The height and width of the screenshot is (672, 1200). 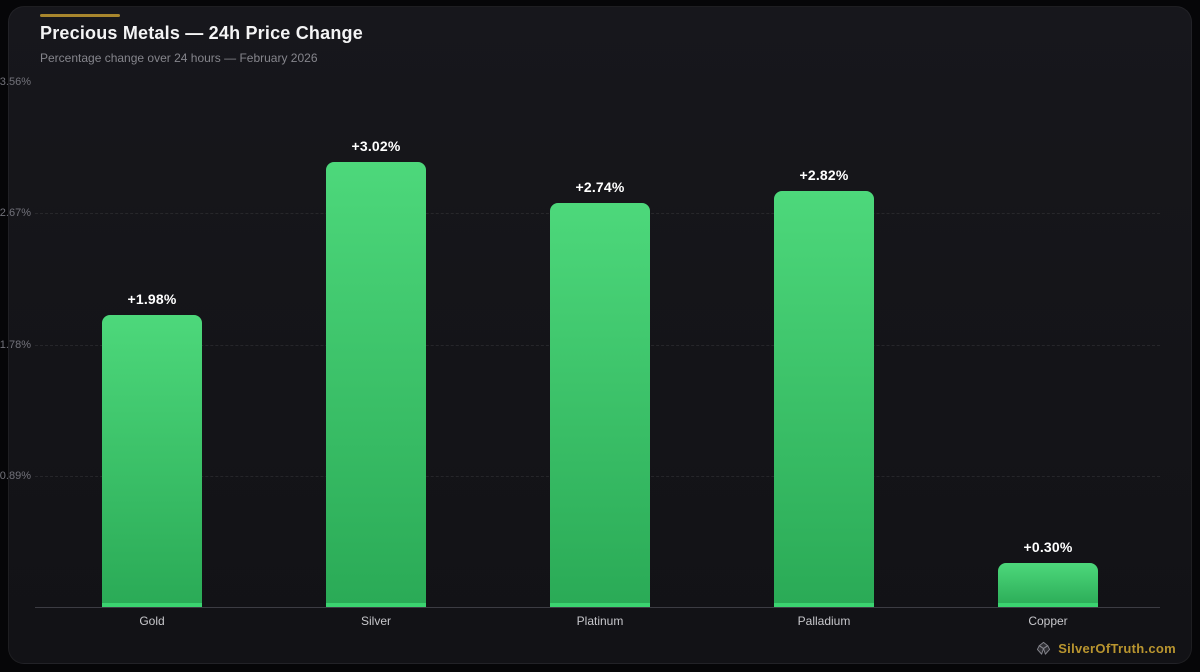 I want to click on bar-value-label: +1.98%, so click(x=152, y=299).